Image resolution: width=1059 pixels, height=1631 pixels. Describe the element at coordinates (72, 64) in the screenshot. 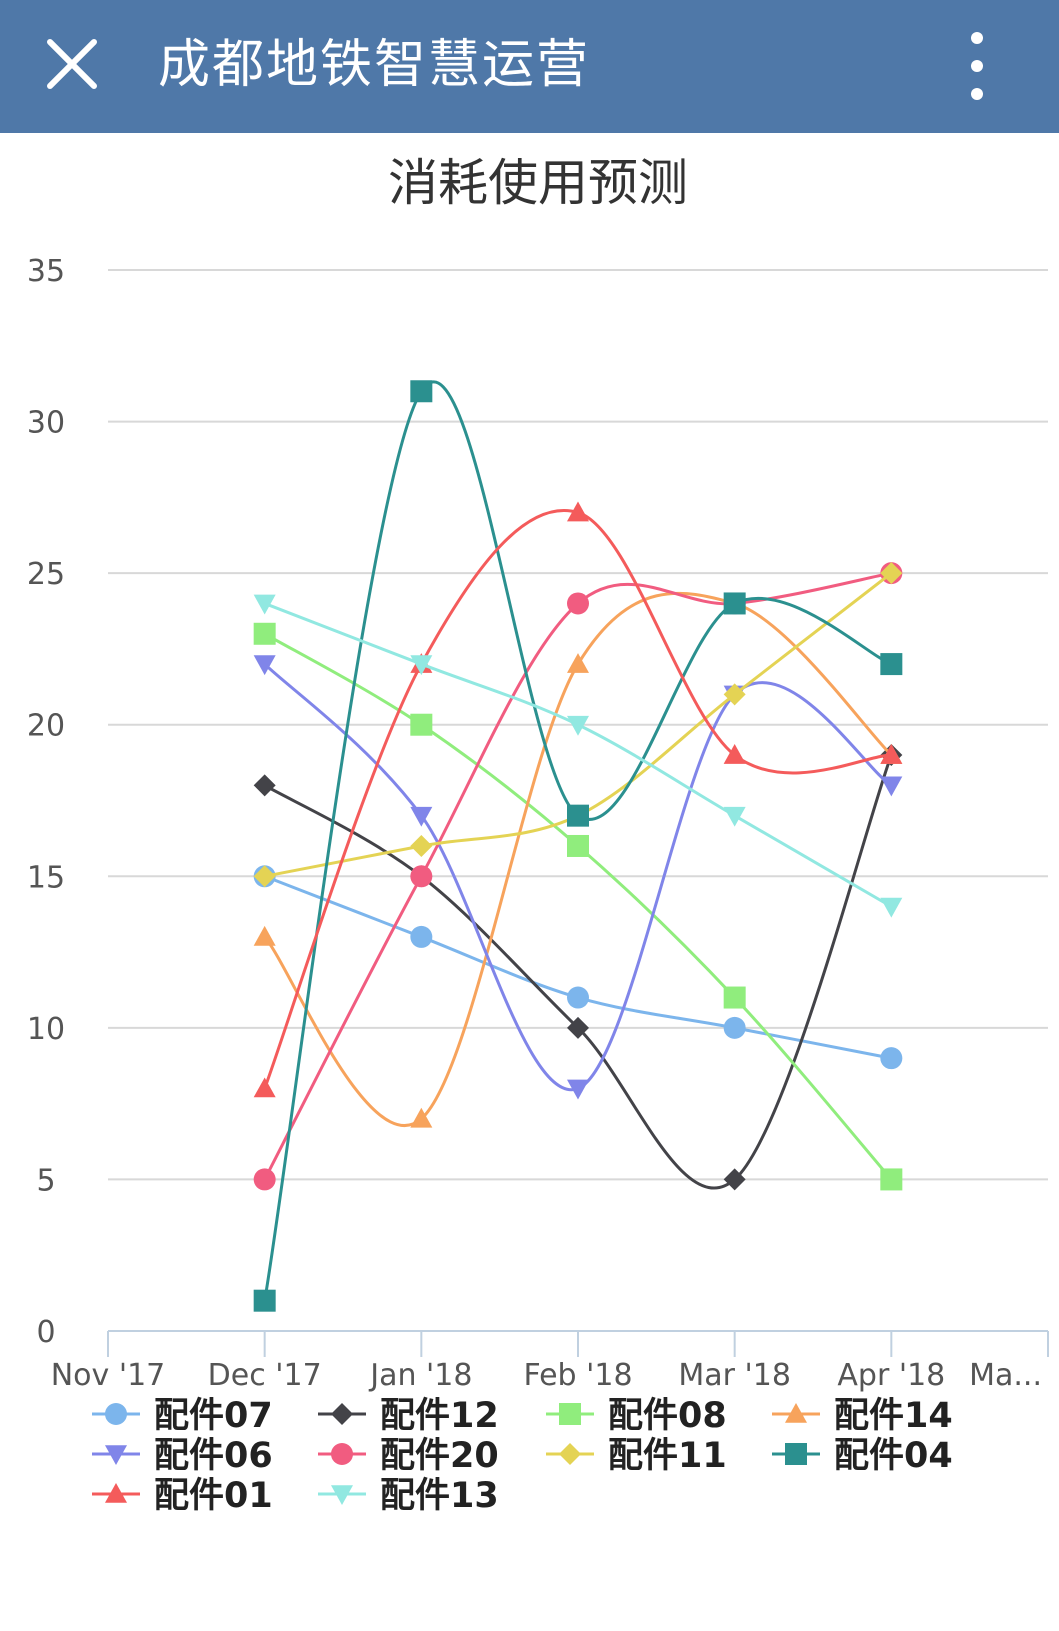

I see `close-icon` at that location.